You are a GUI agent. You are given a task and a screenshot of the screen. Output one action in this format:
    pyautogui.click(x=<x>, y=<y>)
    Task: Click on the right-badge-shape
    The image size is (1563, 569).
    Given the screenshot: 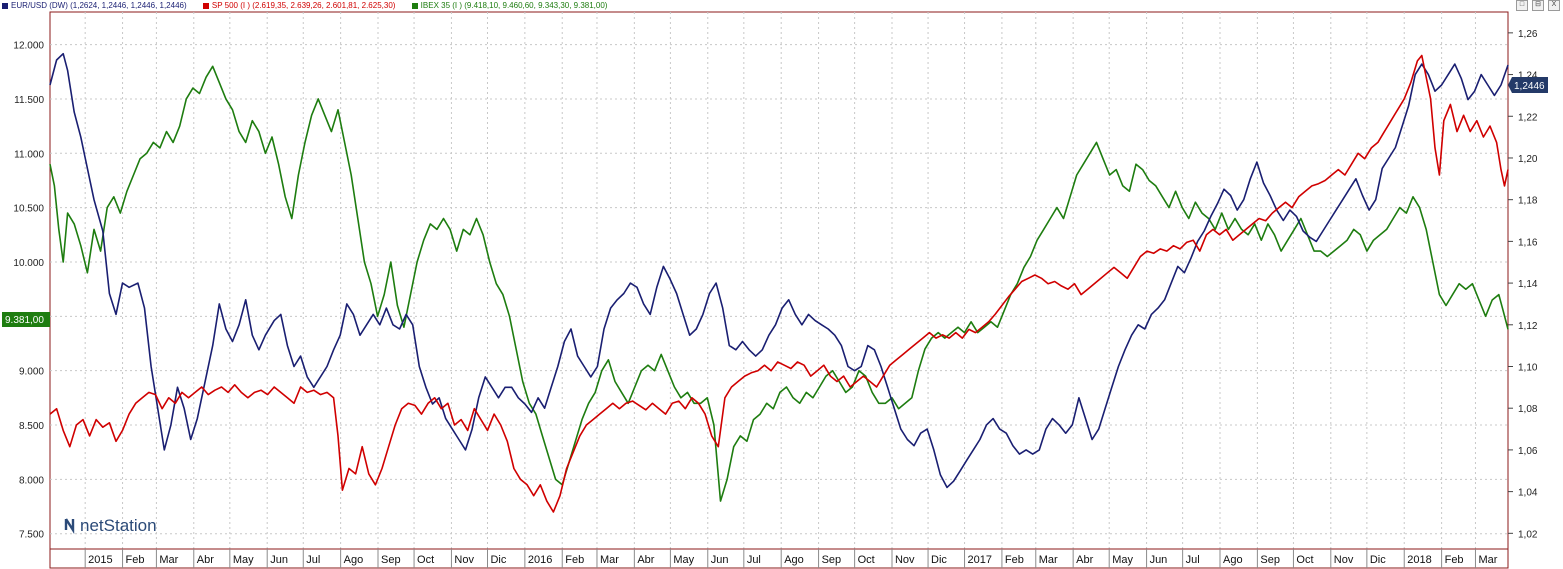 What is the action you would take?
    pyautogui.click(x=1528, y=85)
    